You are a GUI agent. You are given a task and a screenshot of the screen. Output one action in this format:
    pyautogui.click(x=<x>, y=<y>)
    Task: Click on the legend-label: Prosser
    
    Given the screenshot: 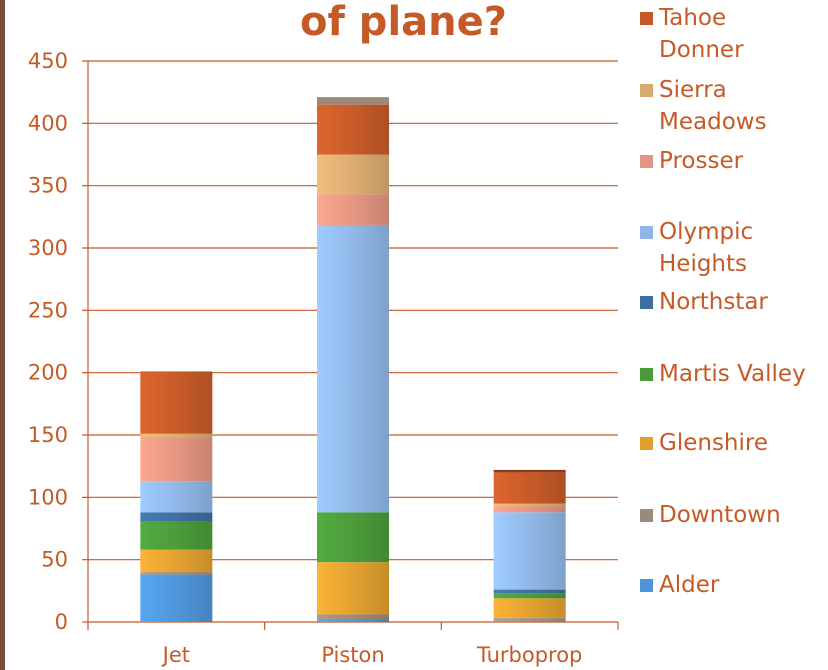 What is the action you would take?
    pyautogui.click(x=701, y=161)
    